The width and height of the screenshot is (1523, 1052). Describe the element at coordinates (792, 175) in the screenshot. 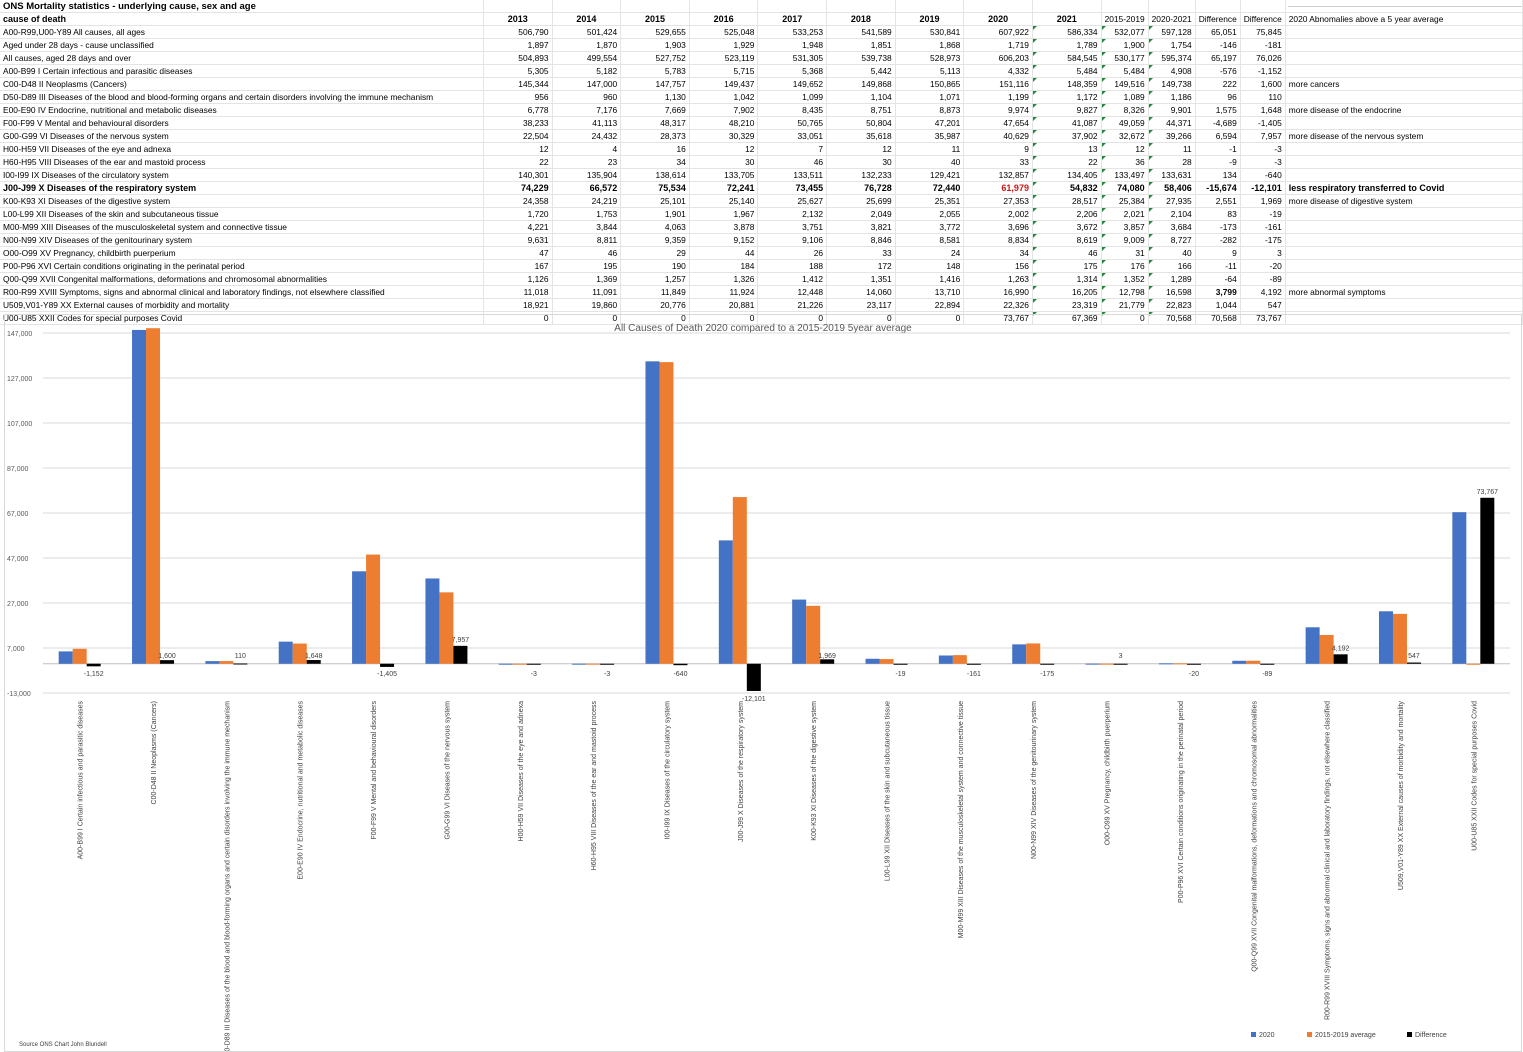

I see `cell-year-value: 133,511` at that location.